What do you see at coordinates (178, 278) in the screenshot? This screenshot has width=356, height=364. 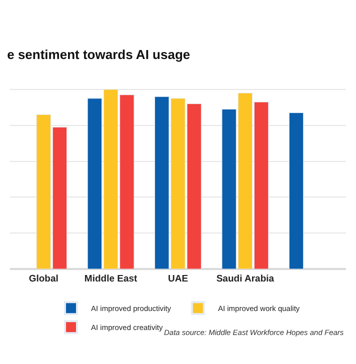 I see `x-tick-label: UAE` at bounding box center [178, 278].